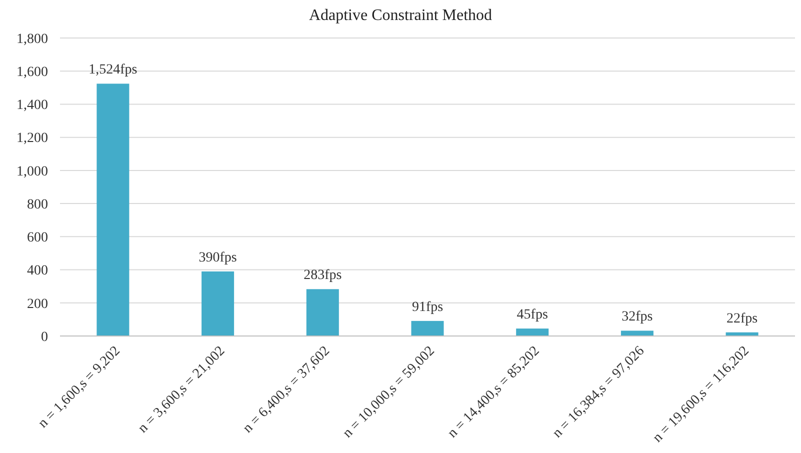 Image resolution: width=801 pixels, height=453 pixels. Describe the element at coordinates (32, 72) in the screenshot. I see `y-tick-label: 1,600` at that location.